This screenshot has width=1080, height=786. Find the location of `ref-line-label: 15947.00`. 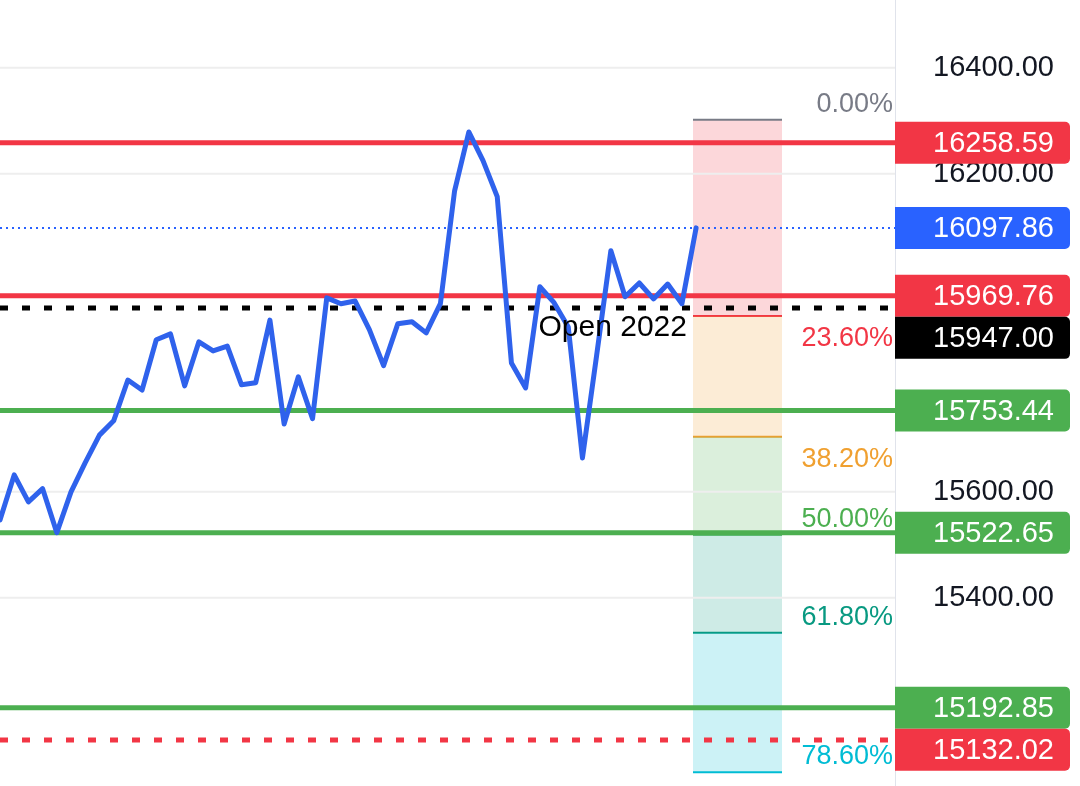

ref-line-label: 15947.00 is located at coordinates (993, 336).